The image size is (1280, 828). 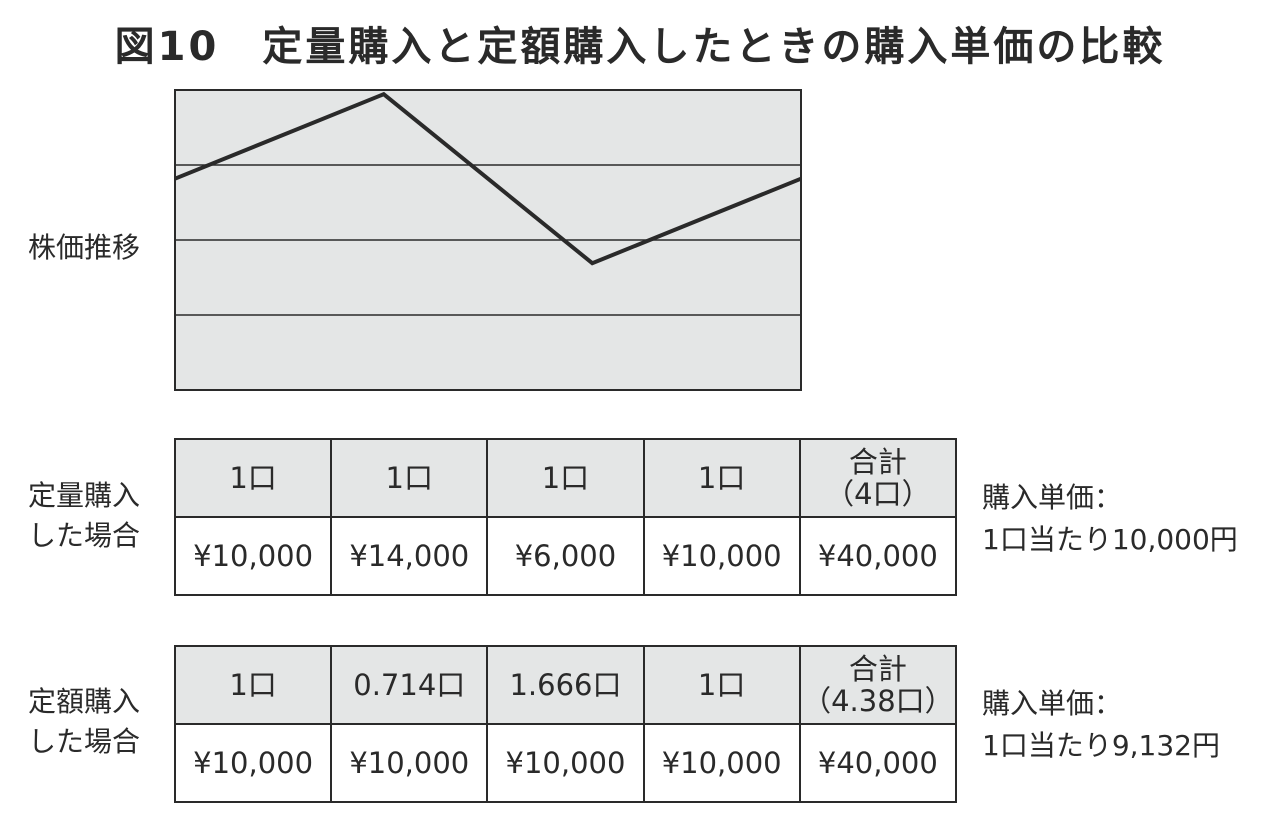 I want to click on fixed-quantity-label-line1: 定量購入, so click(x=84, y=495).